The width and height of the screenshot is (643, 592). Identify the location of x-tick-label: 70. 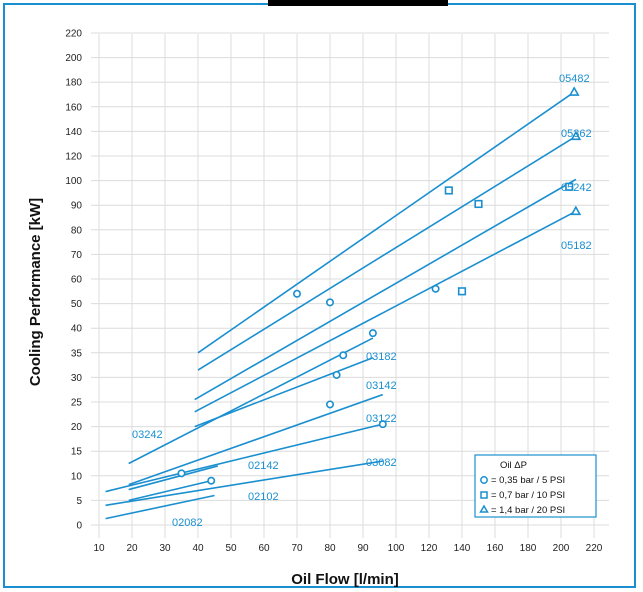
(297, 548).